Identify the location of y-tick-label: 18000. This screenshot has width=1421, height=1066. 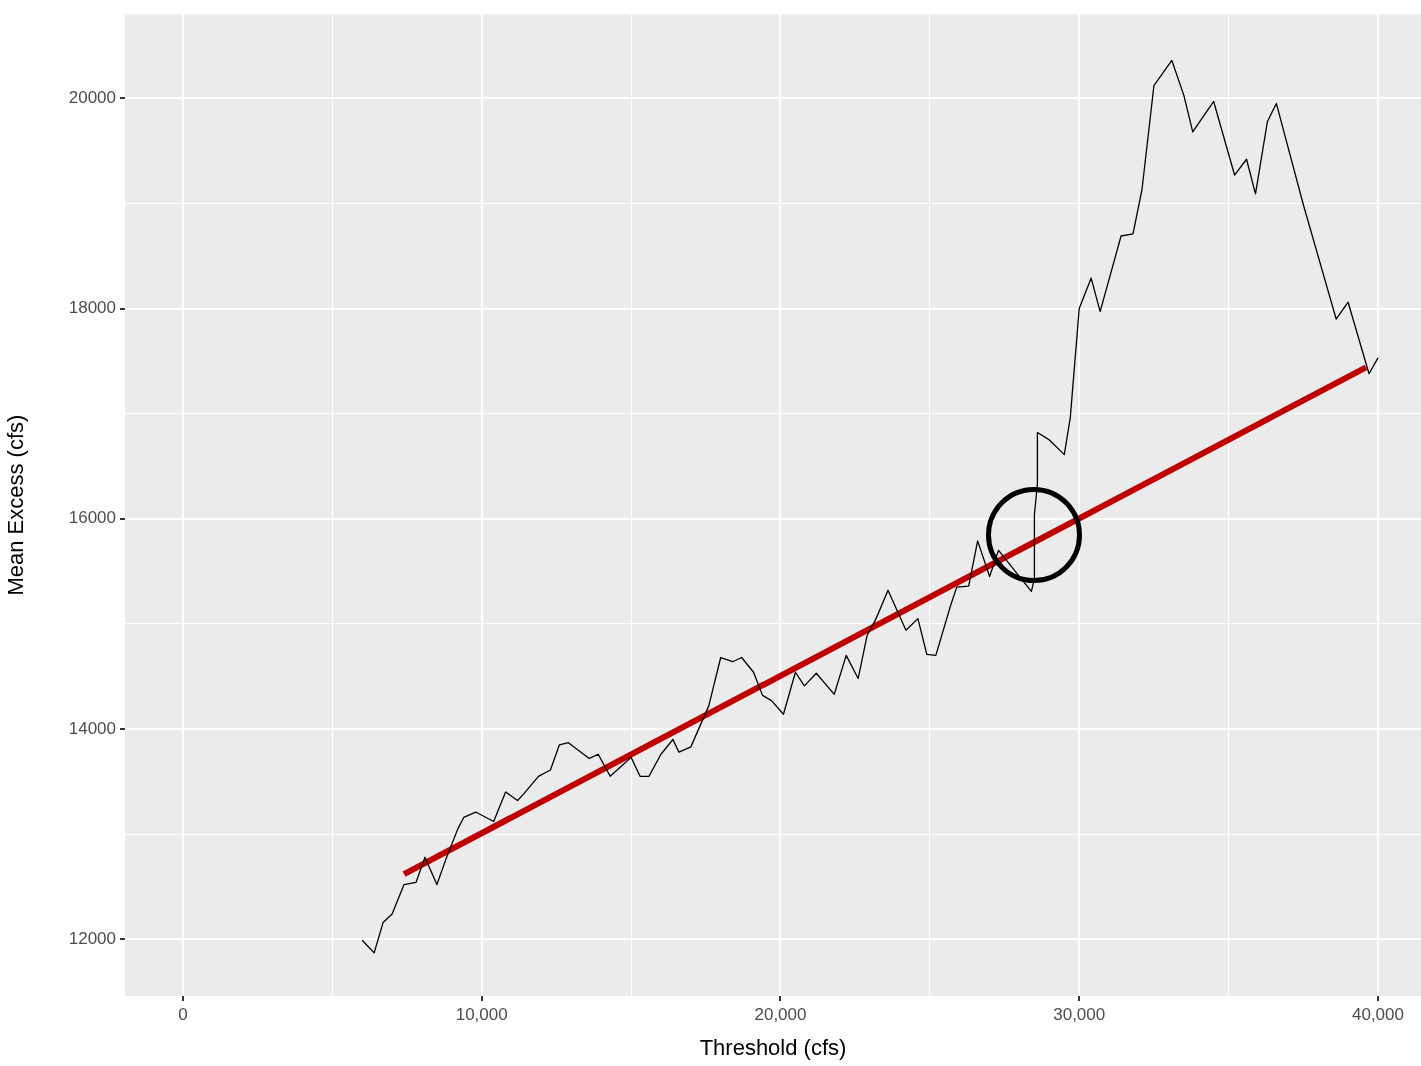
(92, 308).